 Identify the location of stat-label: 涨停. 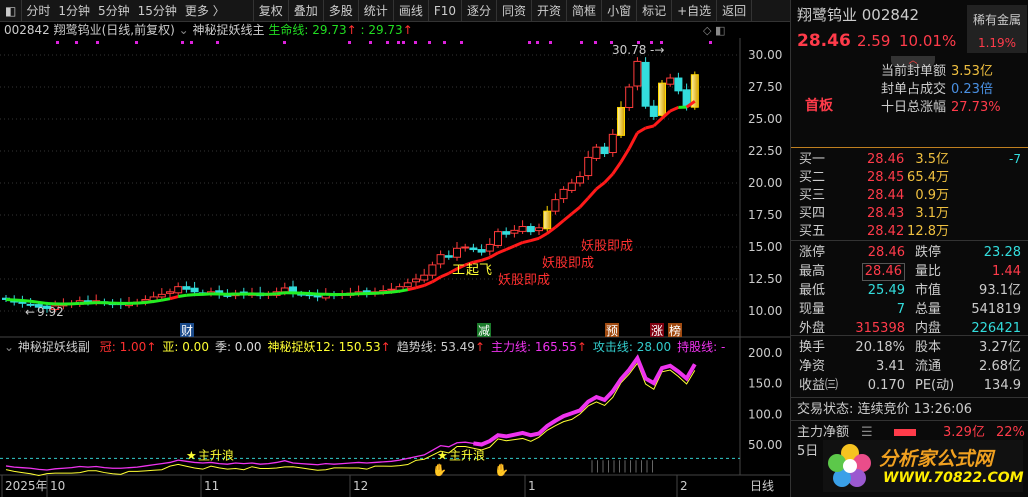
(812, 252).